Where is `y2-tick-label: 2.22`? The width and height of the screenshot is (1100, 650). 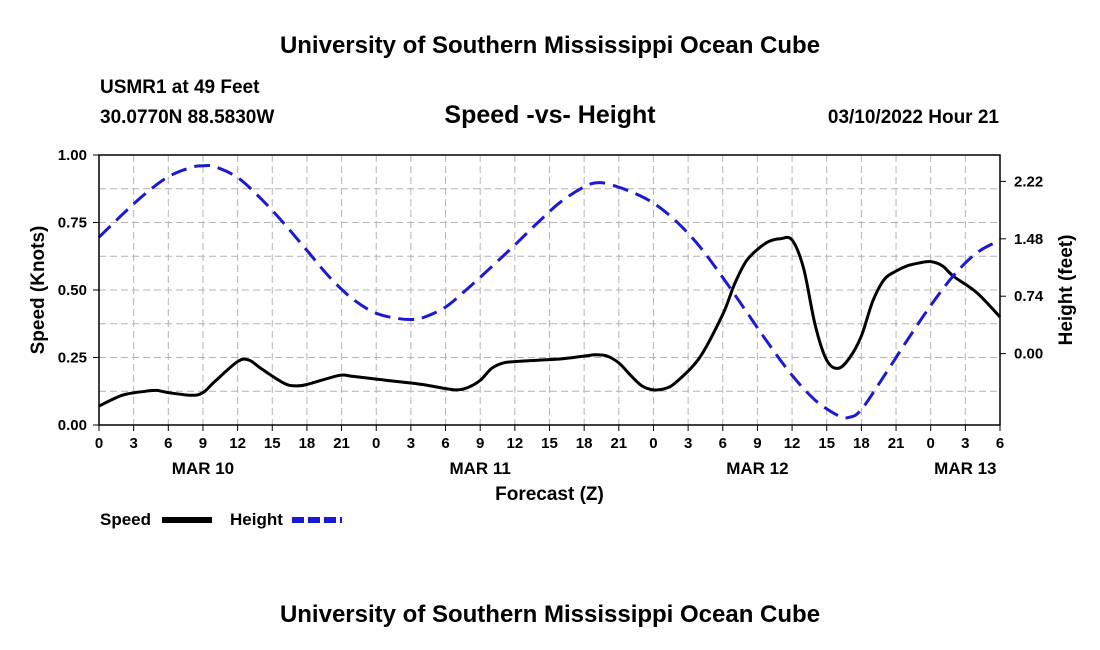
y2-tick-label: 2.22 is located at coordinates (1028, 181).